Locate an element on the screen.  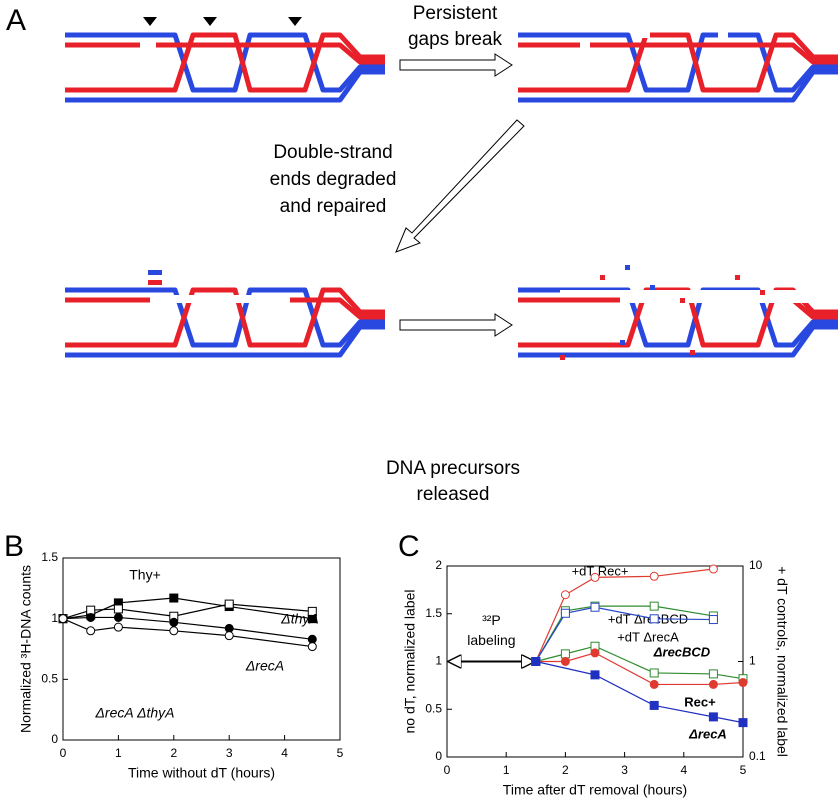
plot-frame is located at coordinates (201, 649).